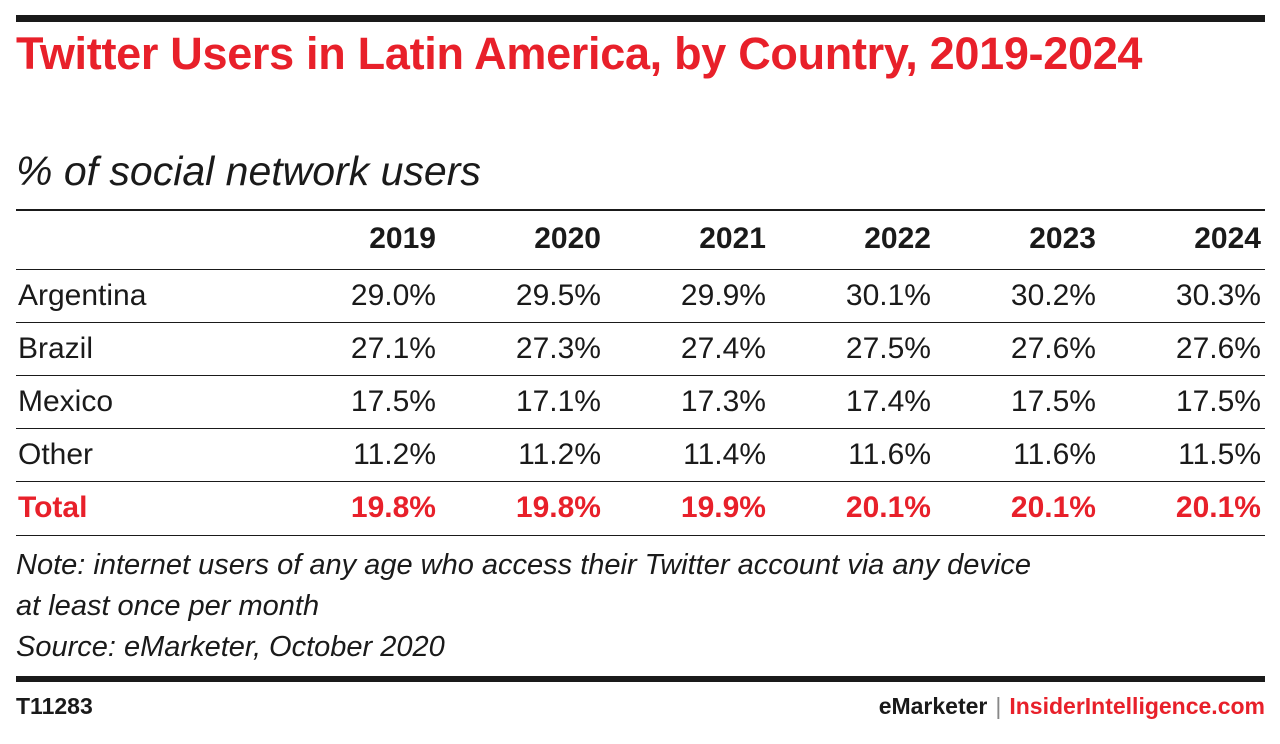 The width and height of the screenshot is (1280, 744). I want to click on table-cell: 27.3%, so click(558, 348).